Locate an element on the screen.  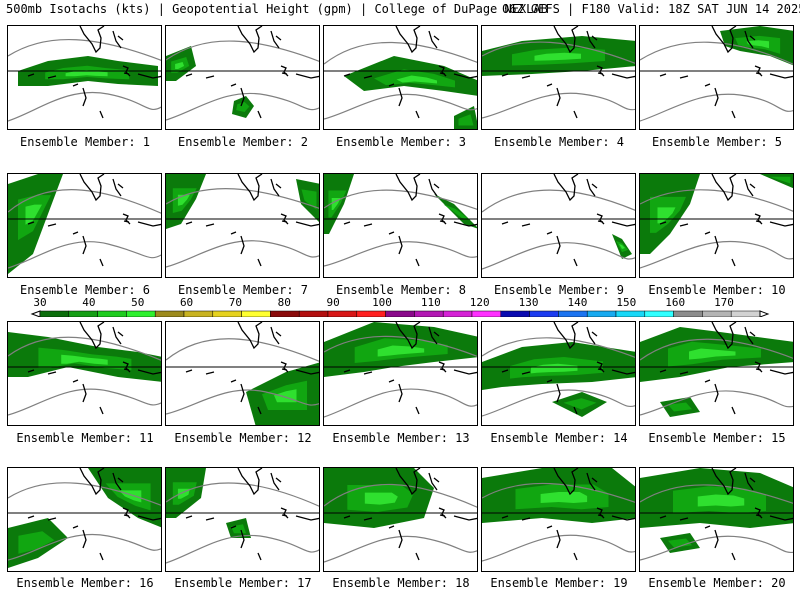
ensemble-member-label: Ensemble Member: 10 is located at coordinates (717, 290).